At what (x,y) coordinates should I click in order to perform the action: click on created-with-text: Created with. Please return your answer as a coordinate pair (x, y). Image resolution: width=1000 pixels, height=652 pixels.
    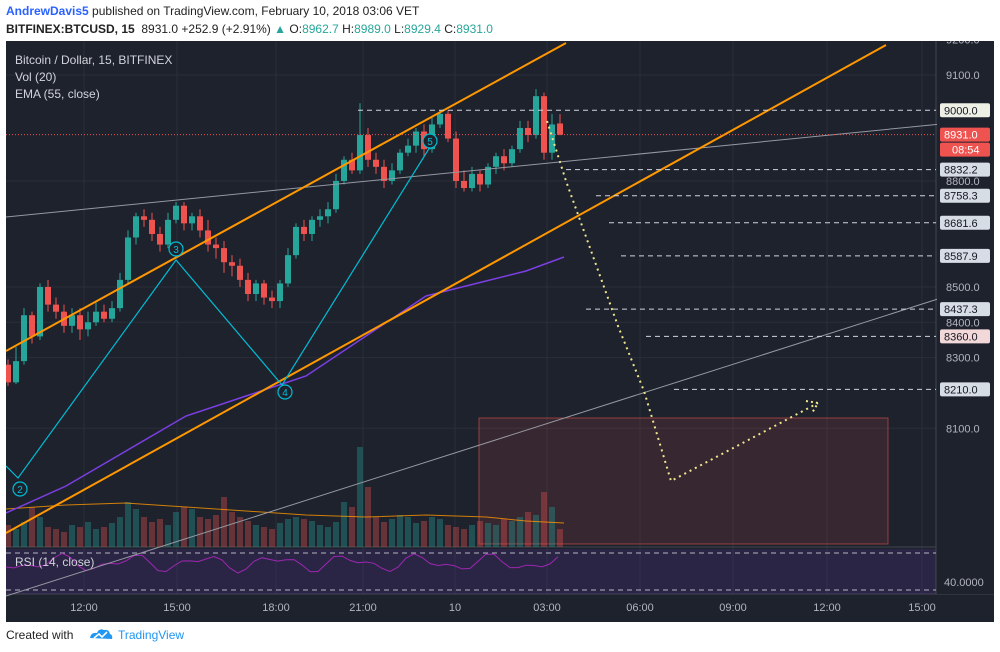
    Looking at the image, I should click on (40, 635).